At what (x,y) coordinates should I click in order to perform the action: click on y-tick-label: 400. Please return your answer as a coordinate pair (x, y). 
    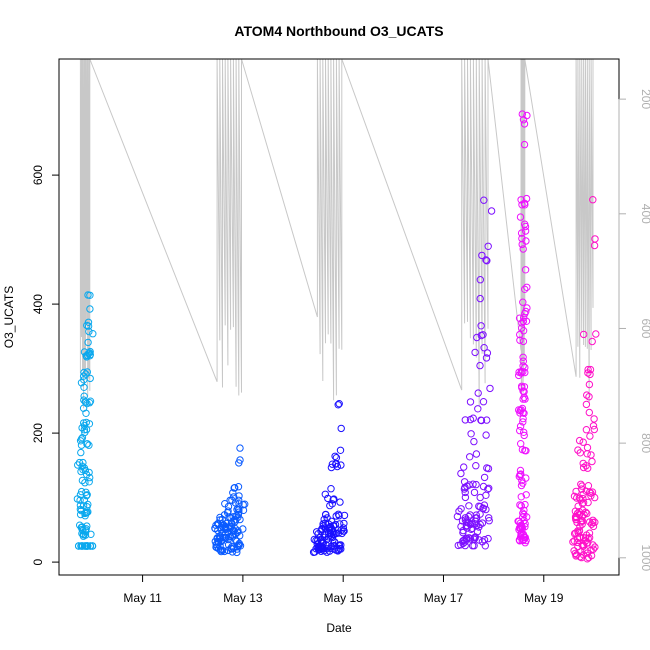
    Looking at the image, I should click on (38, 304).